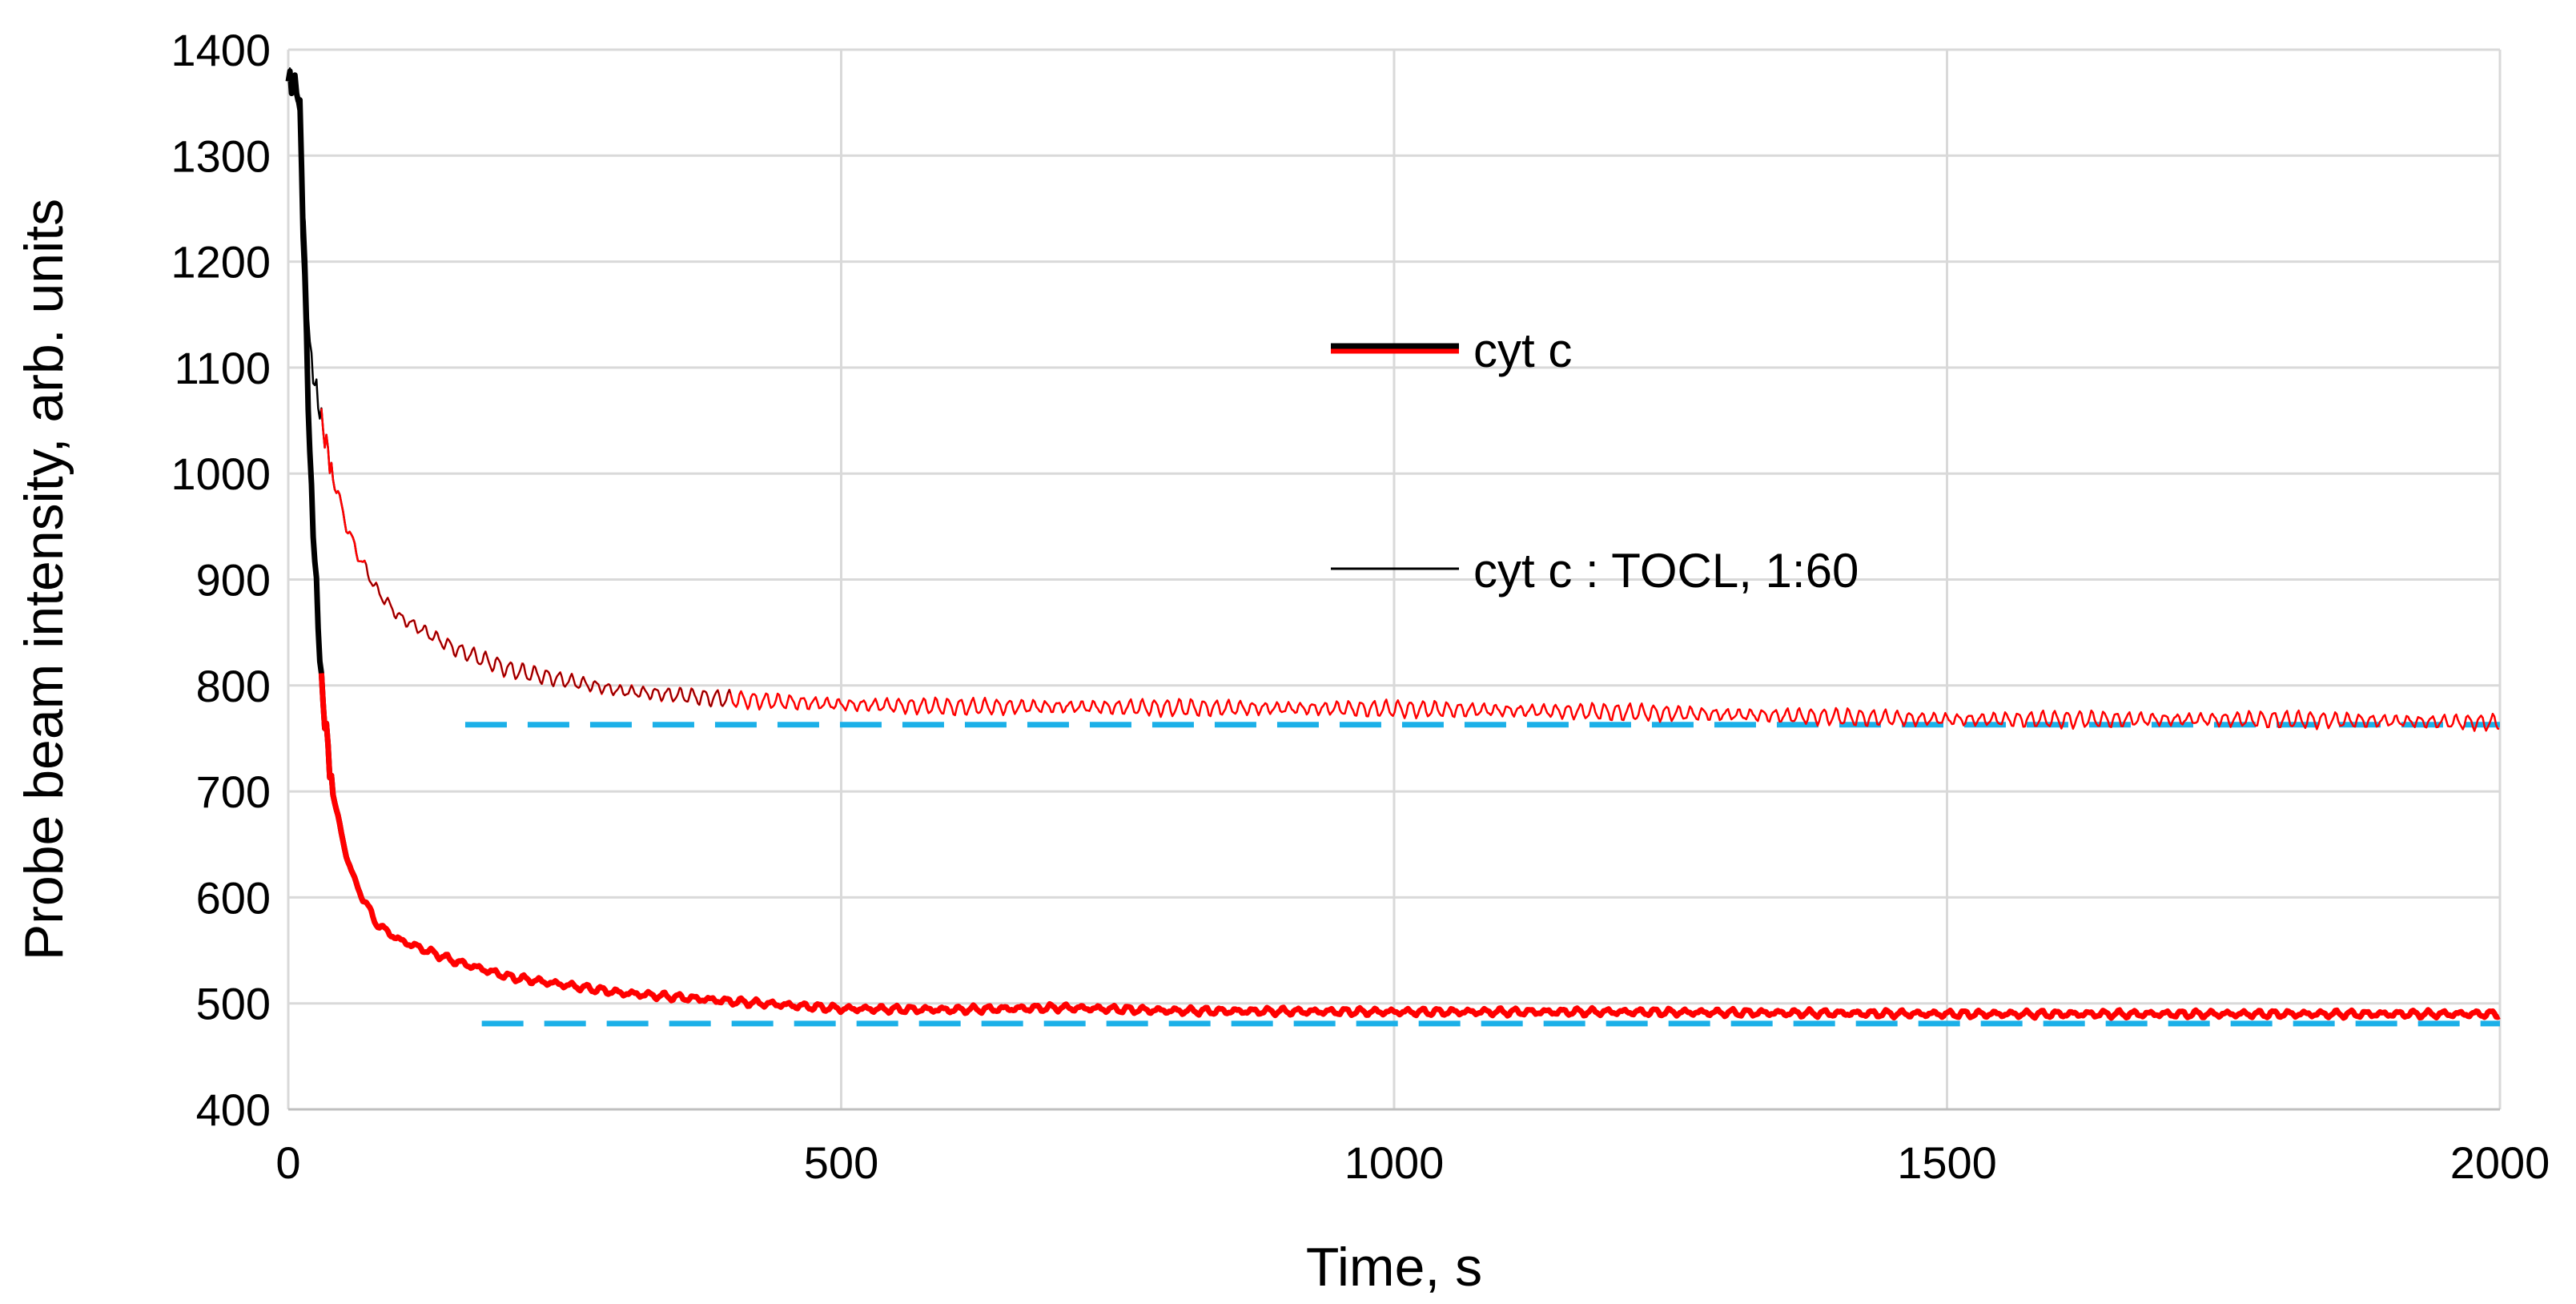  What do you see at coordinates (1522, 350) in the screenshot?
I see `legend-label-cyt-c: cyt c` at bounding box center [1522, 350].